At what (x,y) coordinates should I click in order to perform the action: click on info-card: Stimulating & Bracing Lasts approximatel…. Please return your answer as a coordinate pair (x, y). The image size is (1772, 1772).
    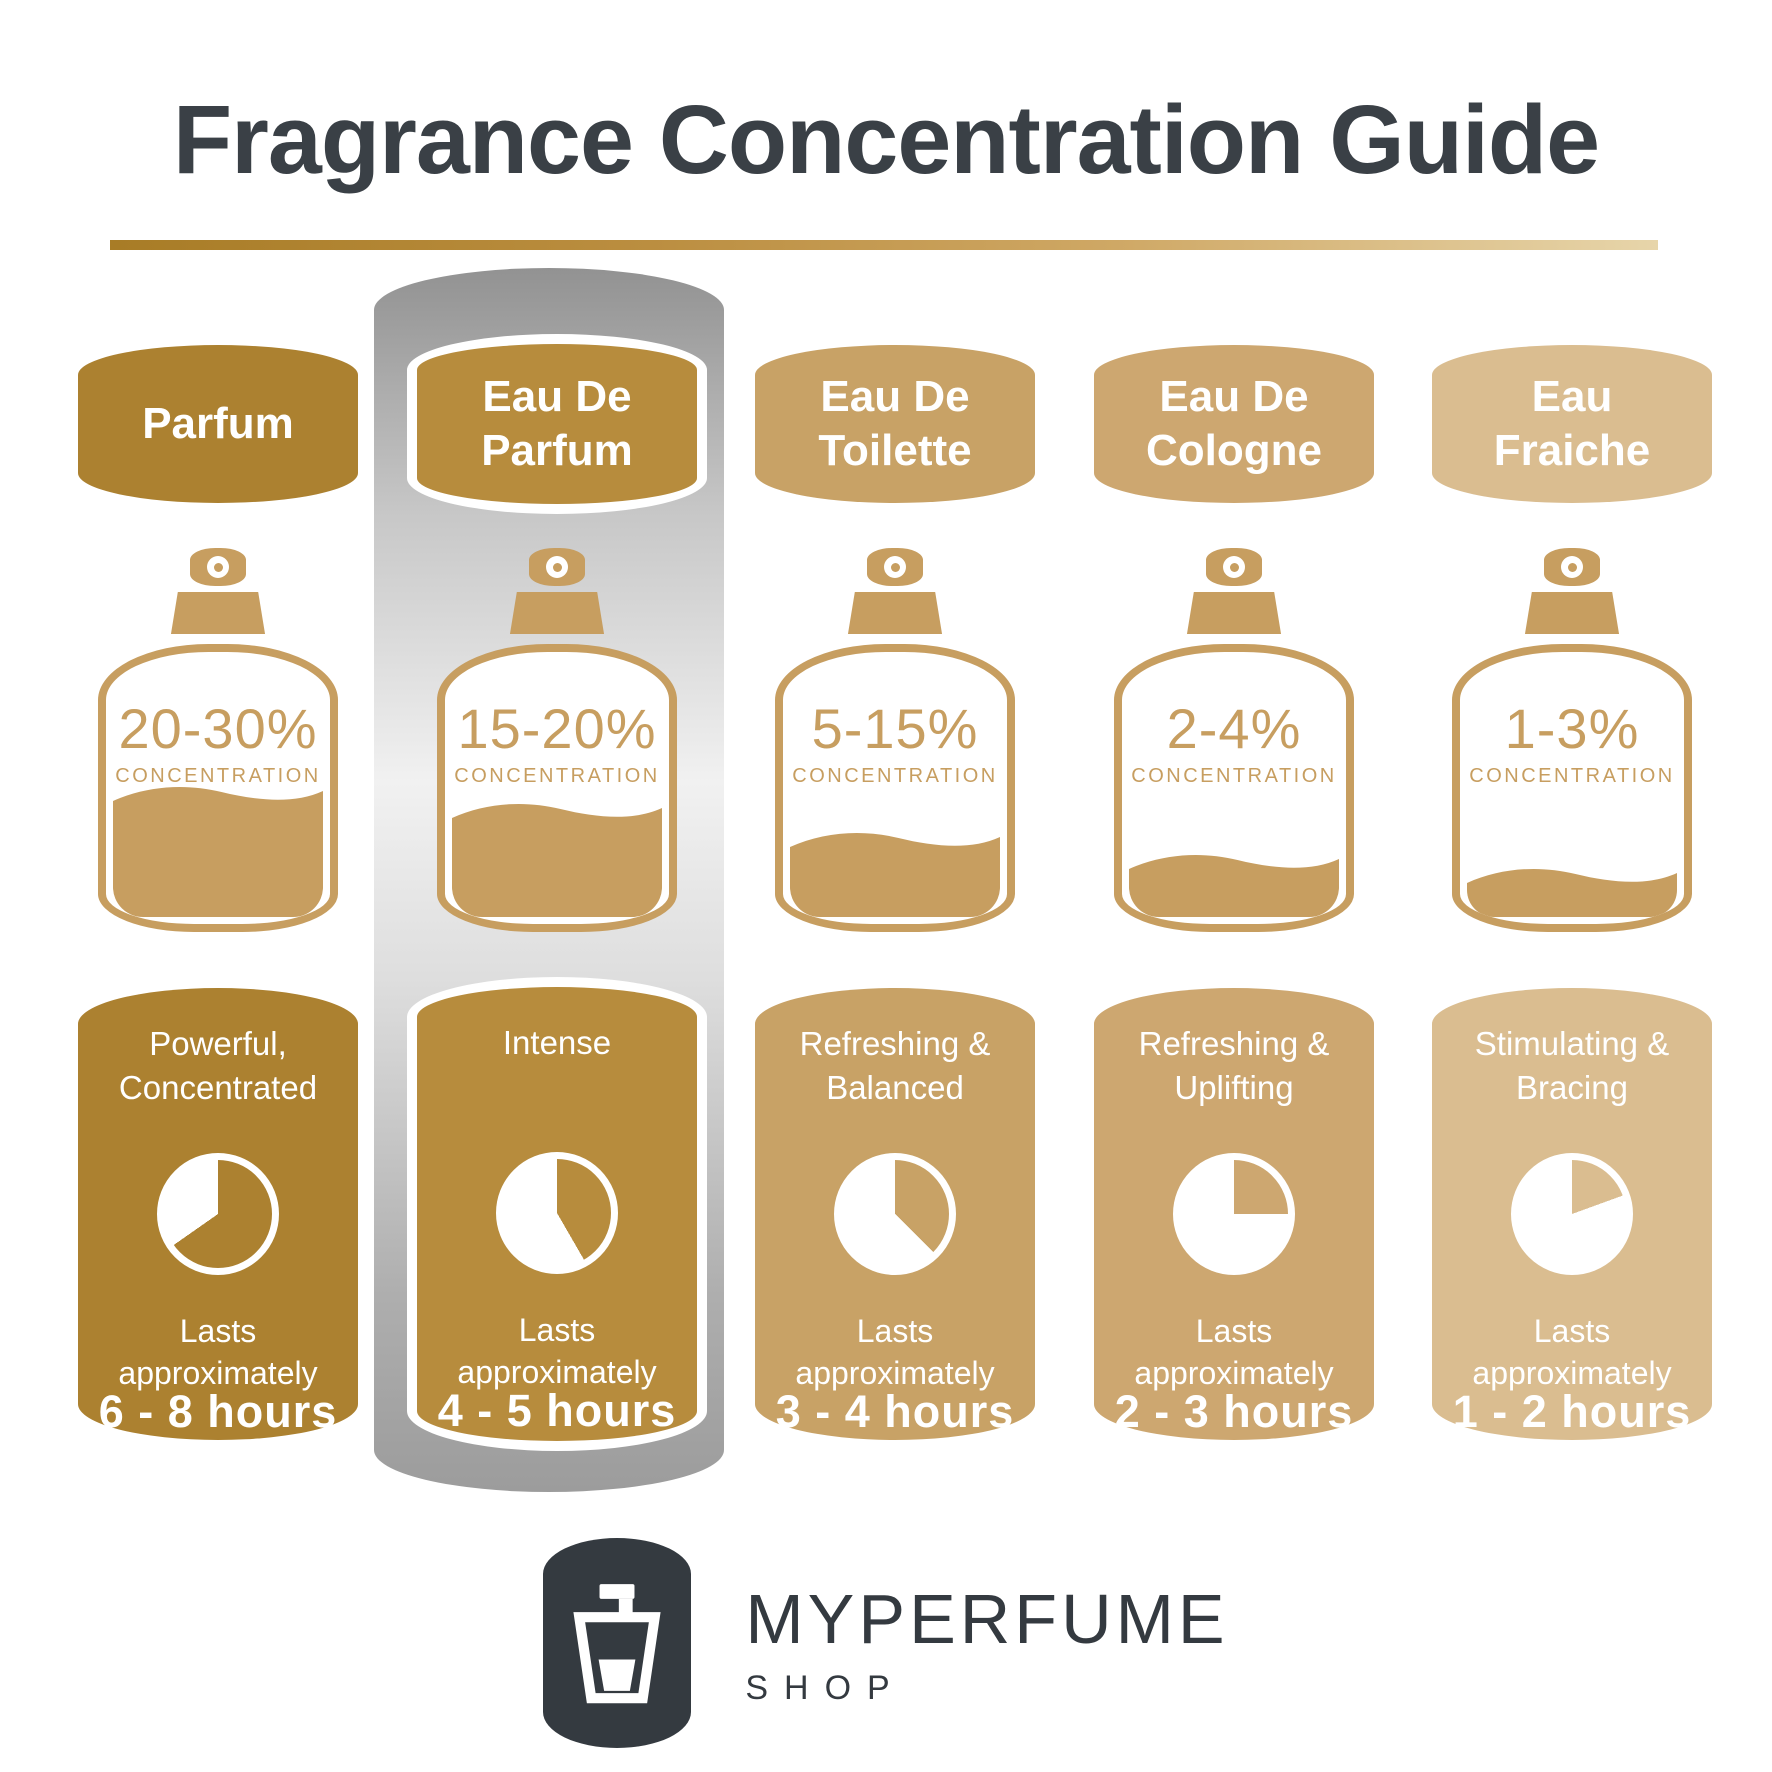
    Looking at the image, I should click on (1572, 1214).